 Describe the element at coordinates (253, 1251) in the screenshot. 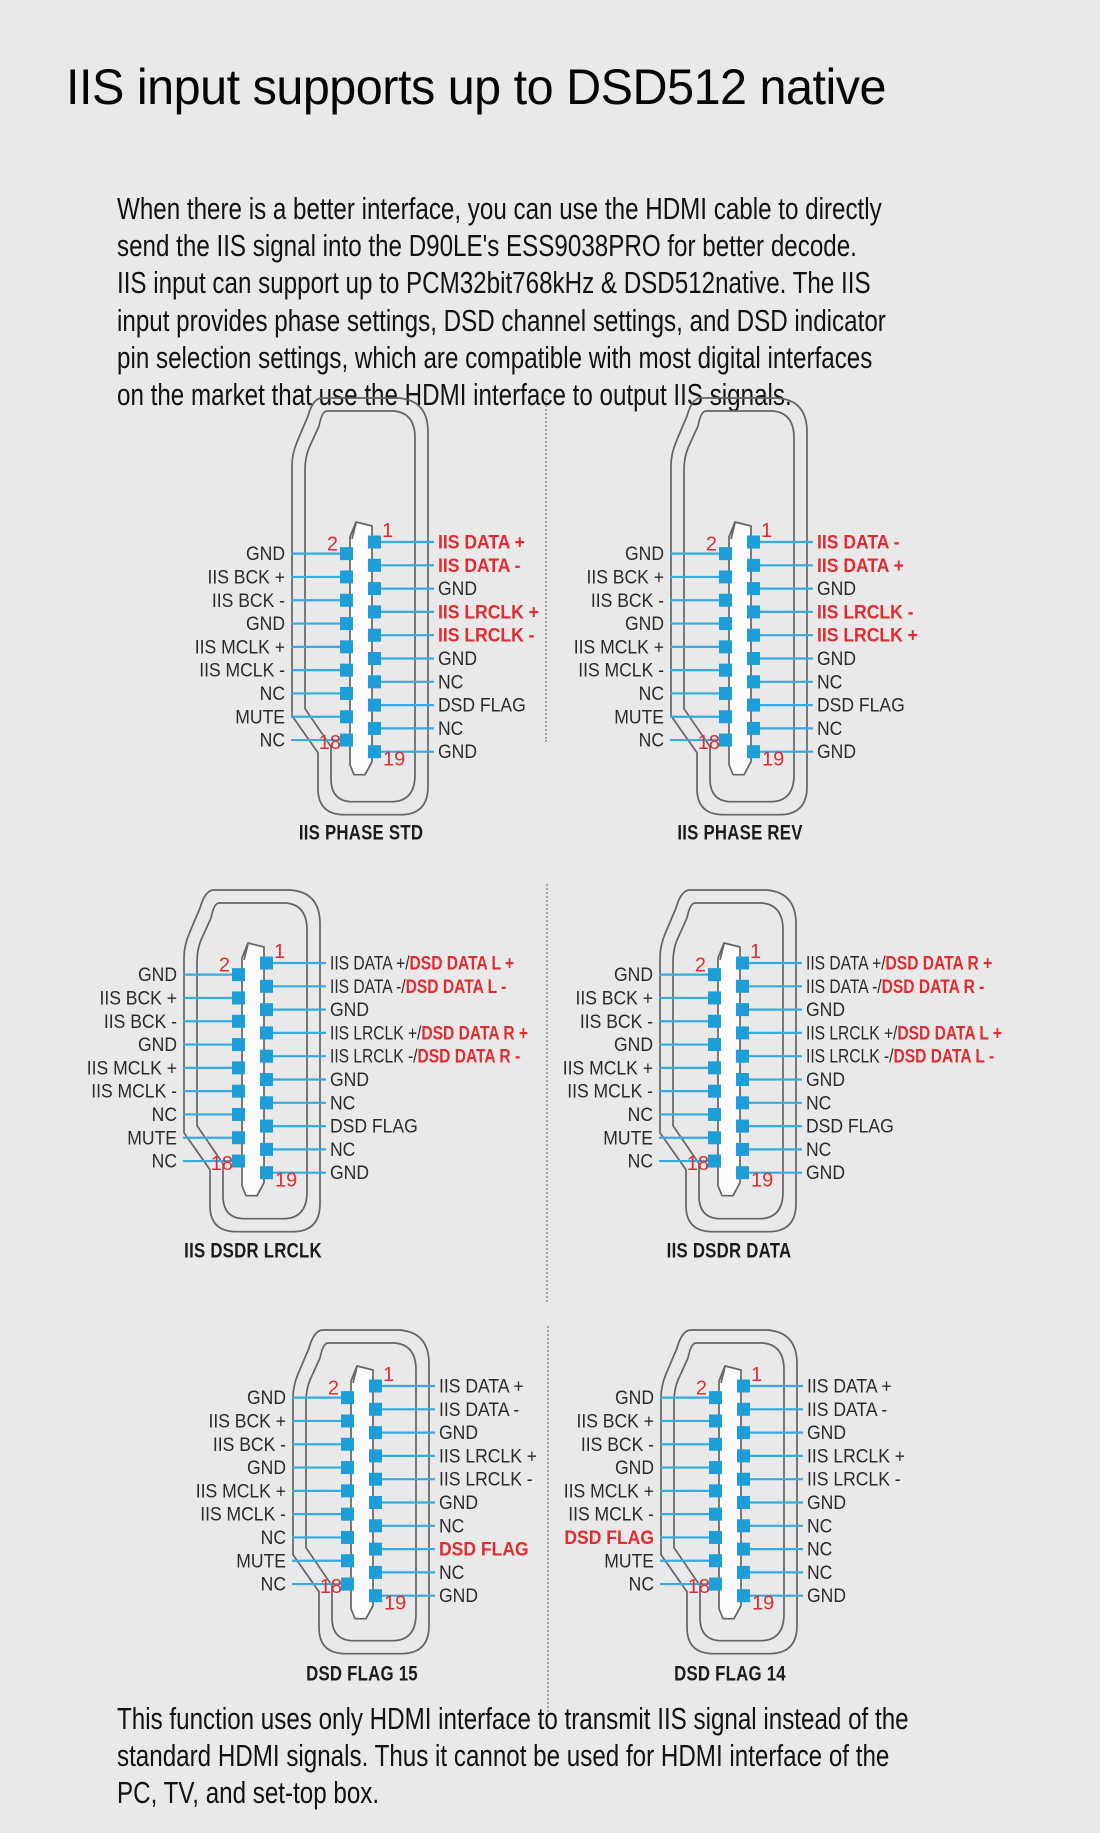

I see `diagram-caption: IIS DSDR LRCLK` at that location.